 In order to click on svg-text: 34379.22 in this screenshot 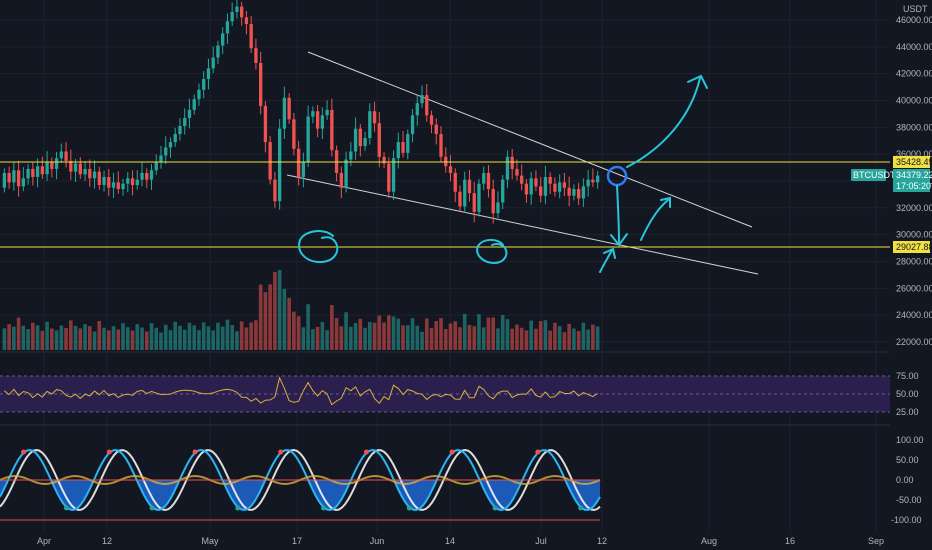, I will do `click(914, 175)`.